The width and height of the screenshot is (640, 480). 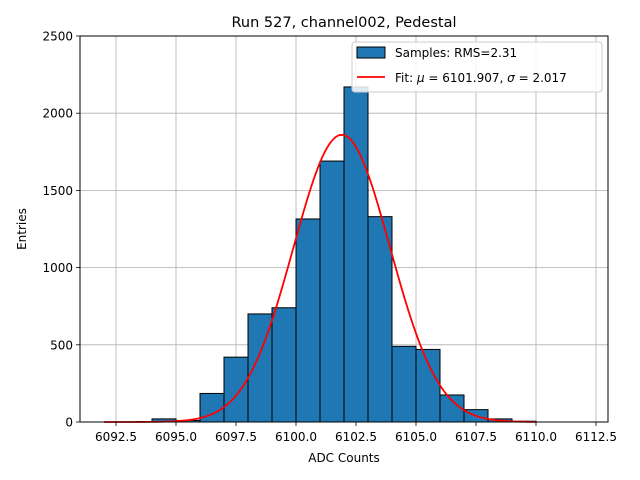 What do you see at coordinates (61, 230) in the screenshot?
I see `y-axis-ticks: 0 500 1000 1500 2000 2500` at bounding box center [61, 230].